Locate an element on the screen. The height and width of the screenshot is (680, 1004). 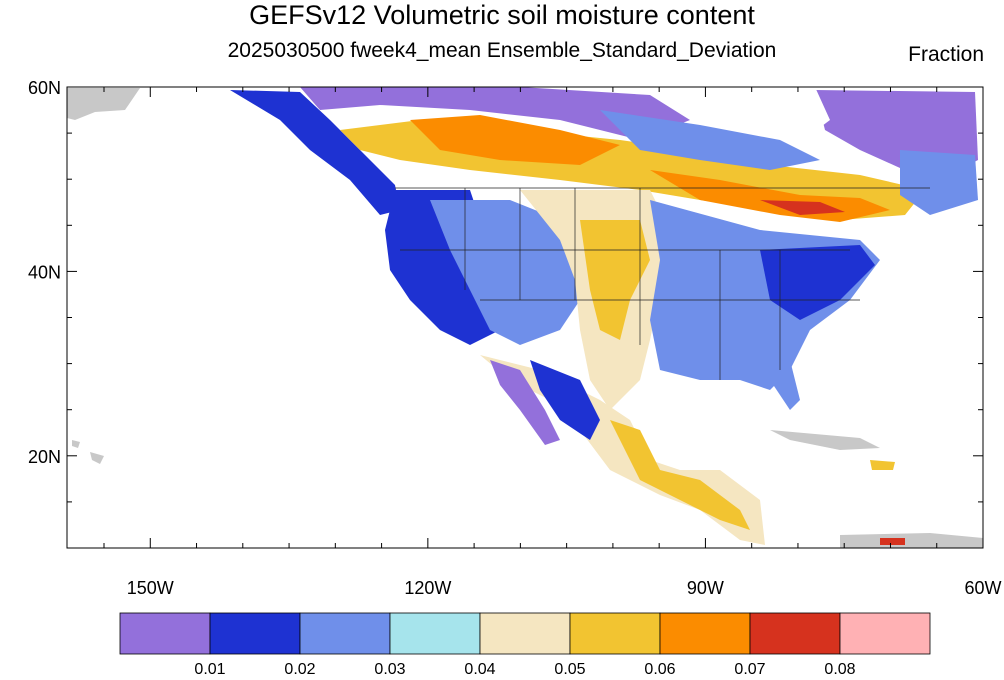
lon-tick-label: 90W is located at coordinates (705, 588).